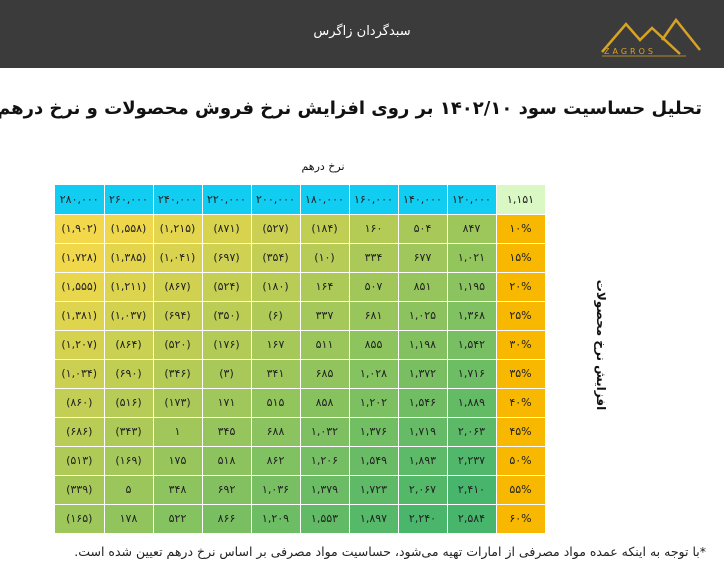  I want to click on value-cell: (۵۲۰), so click(178, 345).